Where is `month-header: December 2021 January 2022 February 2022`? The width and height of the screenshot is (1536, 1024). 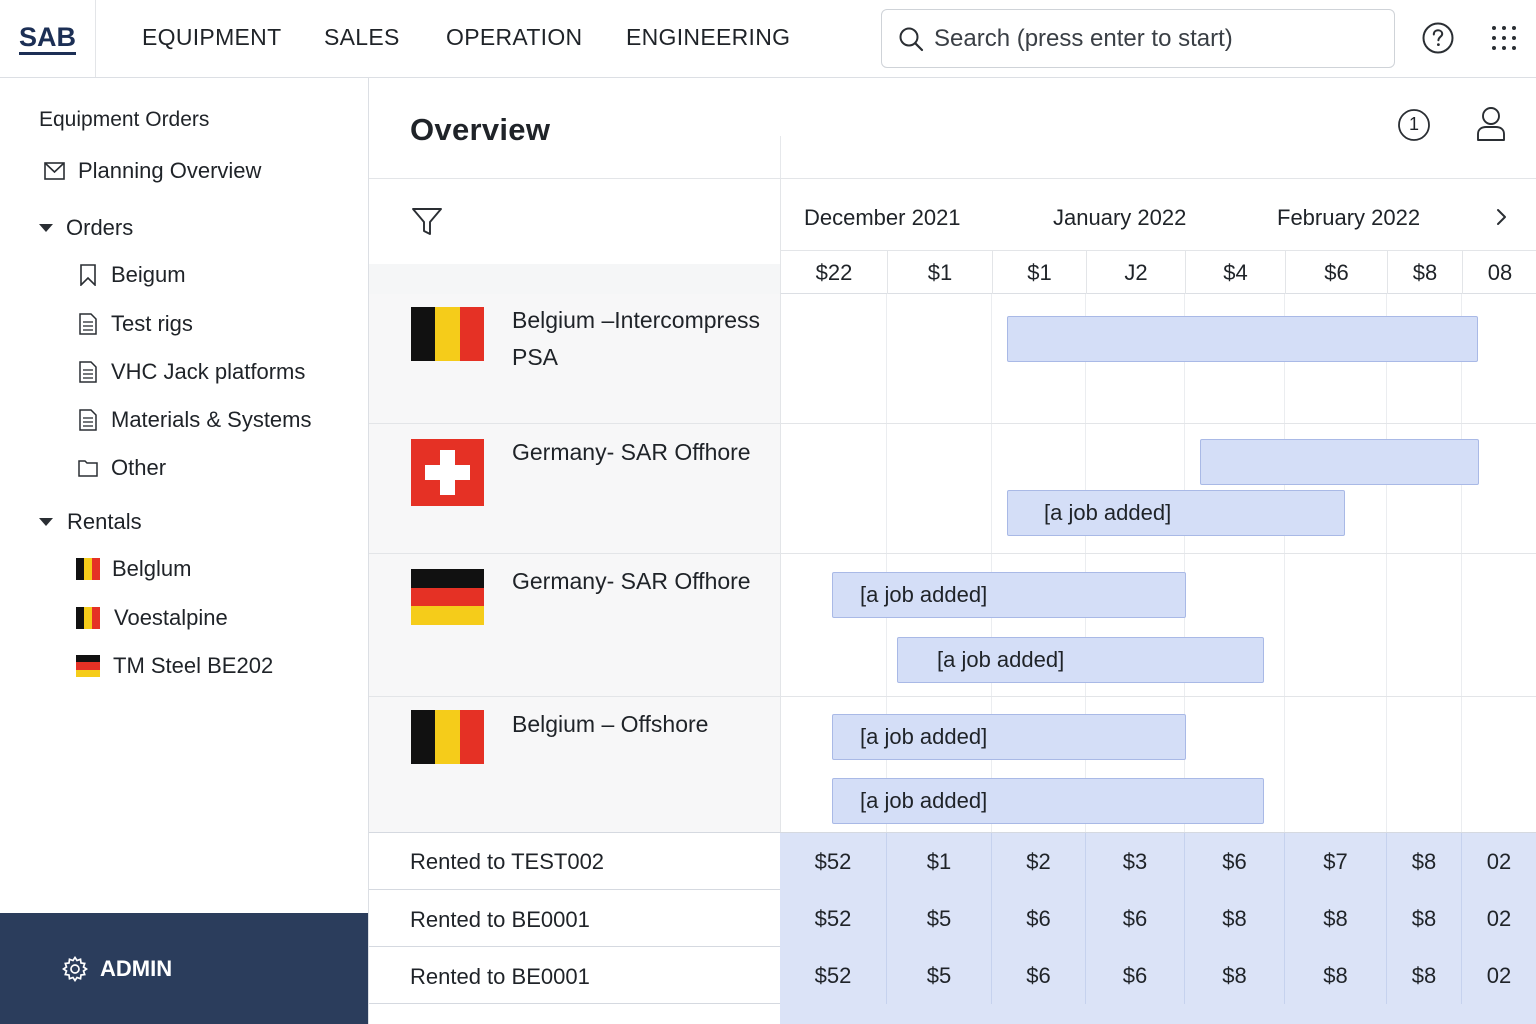 month-header: December 2021 January 2022 February 2022 is located at coordinates (1158, 215).